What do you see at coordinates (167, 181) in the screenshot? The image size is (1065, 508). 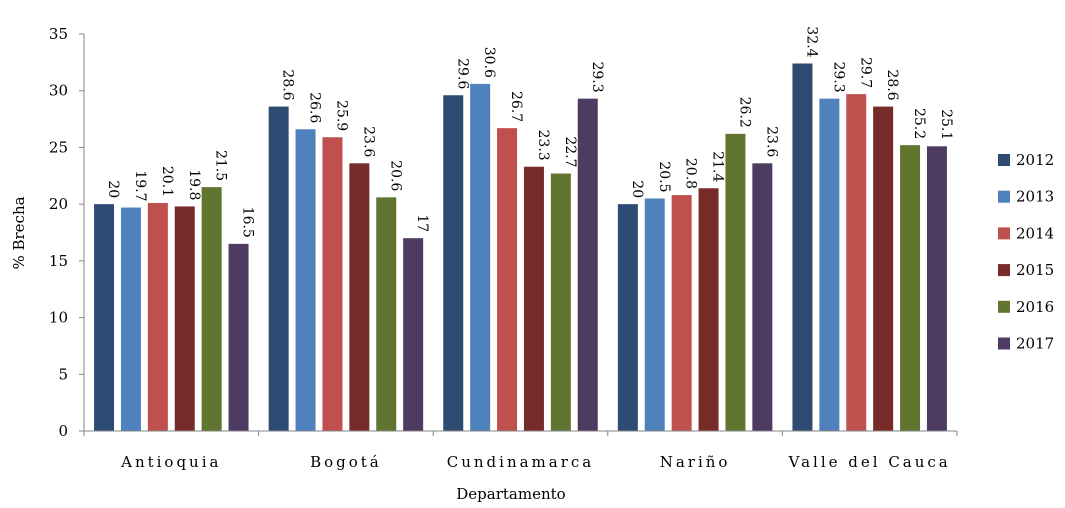 I see `data-label: 20.1` at bounding box center [167, 181].